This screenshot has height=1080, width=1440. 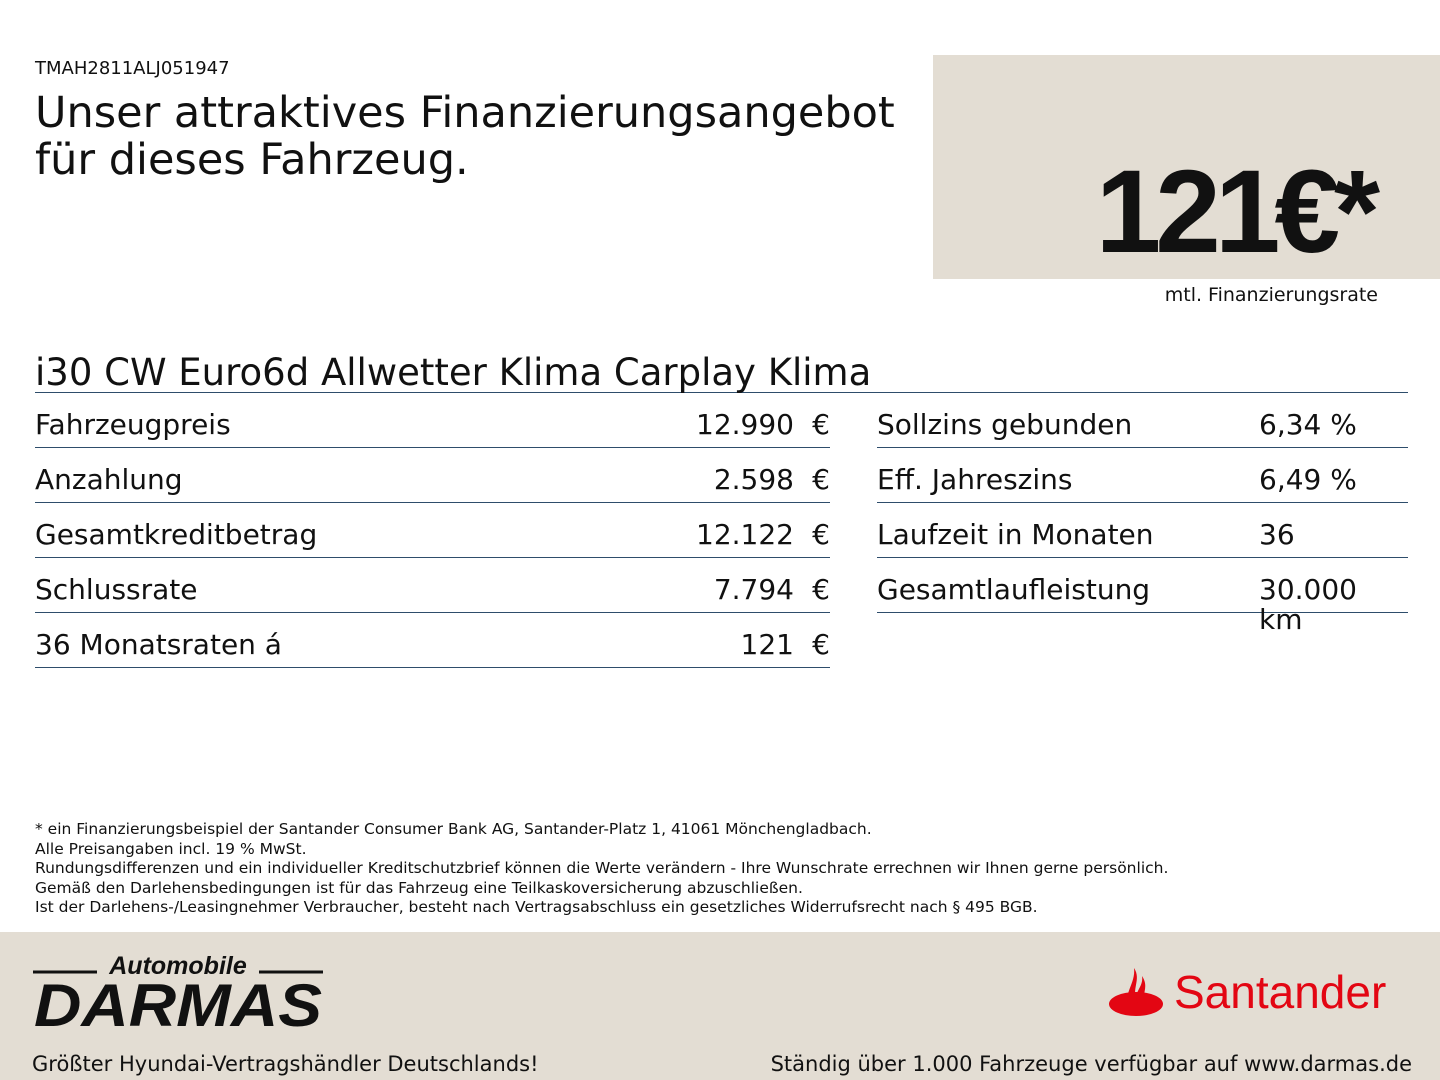 I want to click on row-label: Sollzins gebunden, so click(x=1005, y=424).